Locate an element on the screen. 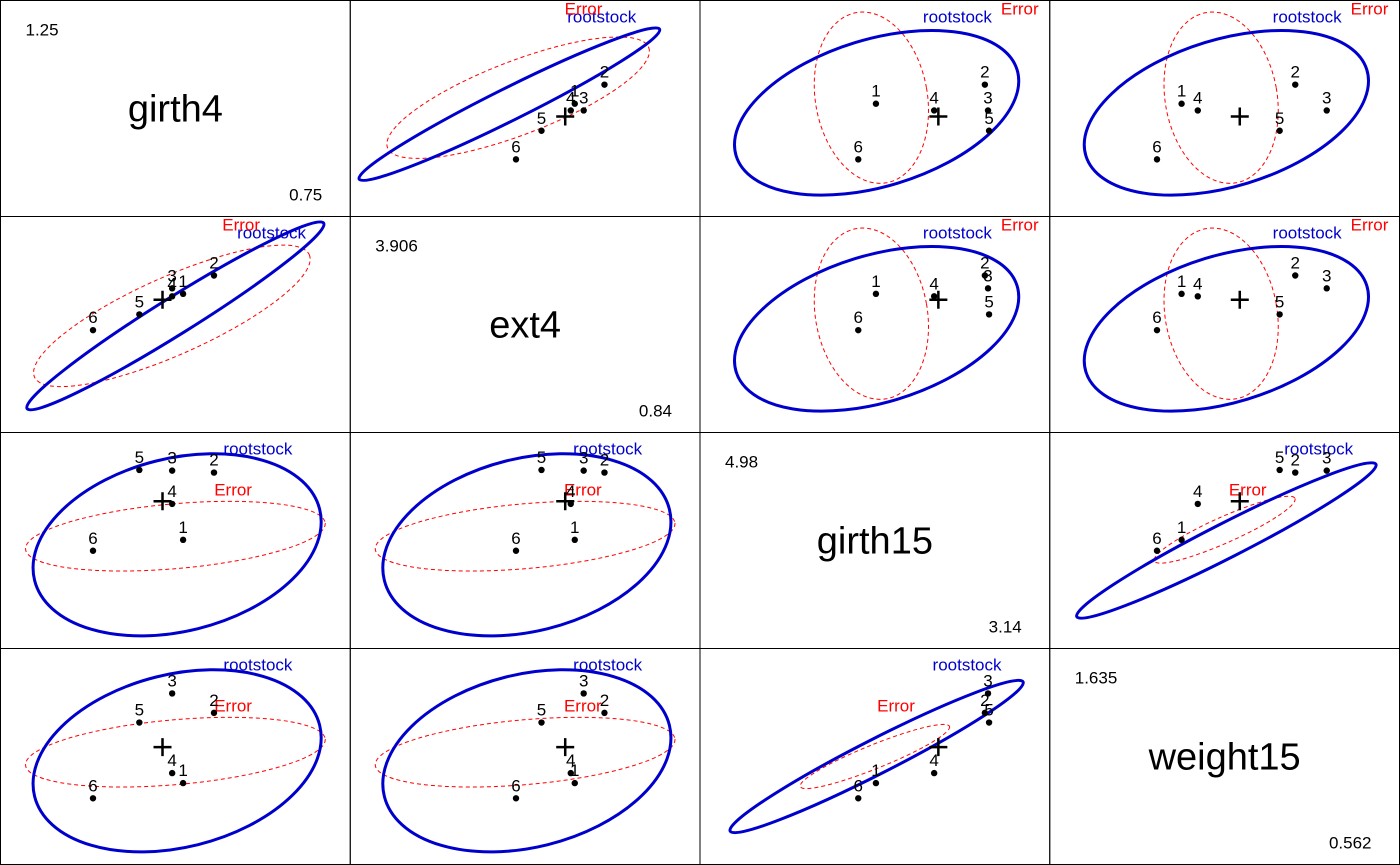  panel-ext4-vs-ext4: ext4 3.906 0.84 is located at coordinates (525, 324).